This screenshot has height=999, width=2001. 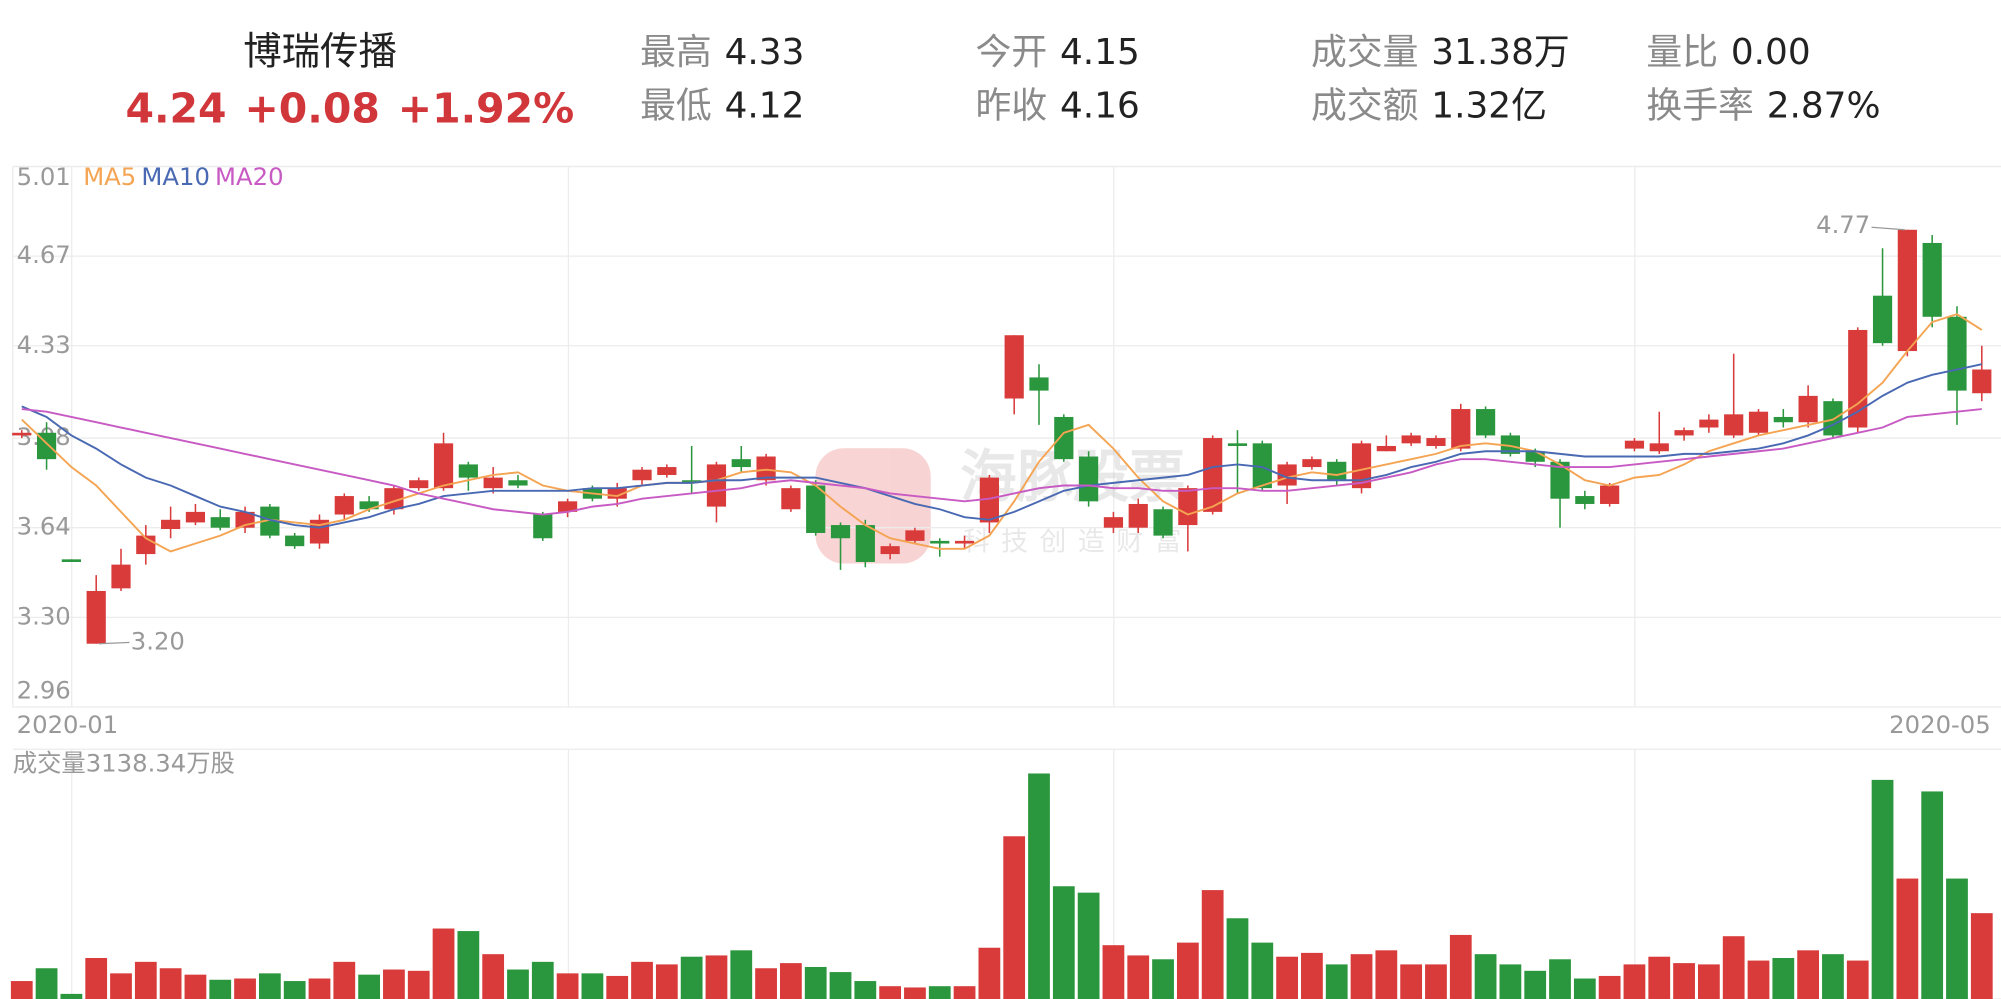 I want to click on stat: 最低 4.12, so click(x=722, y=106).